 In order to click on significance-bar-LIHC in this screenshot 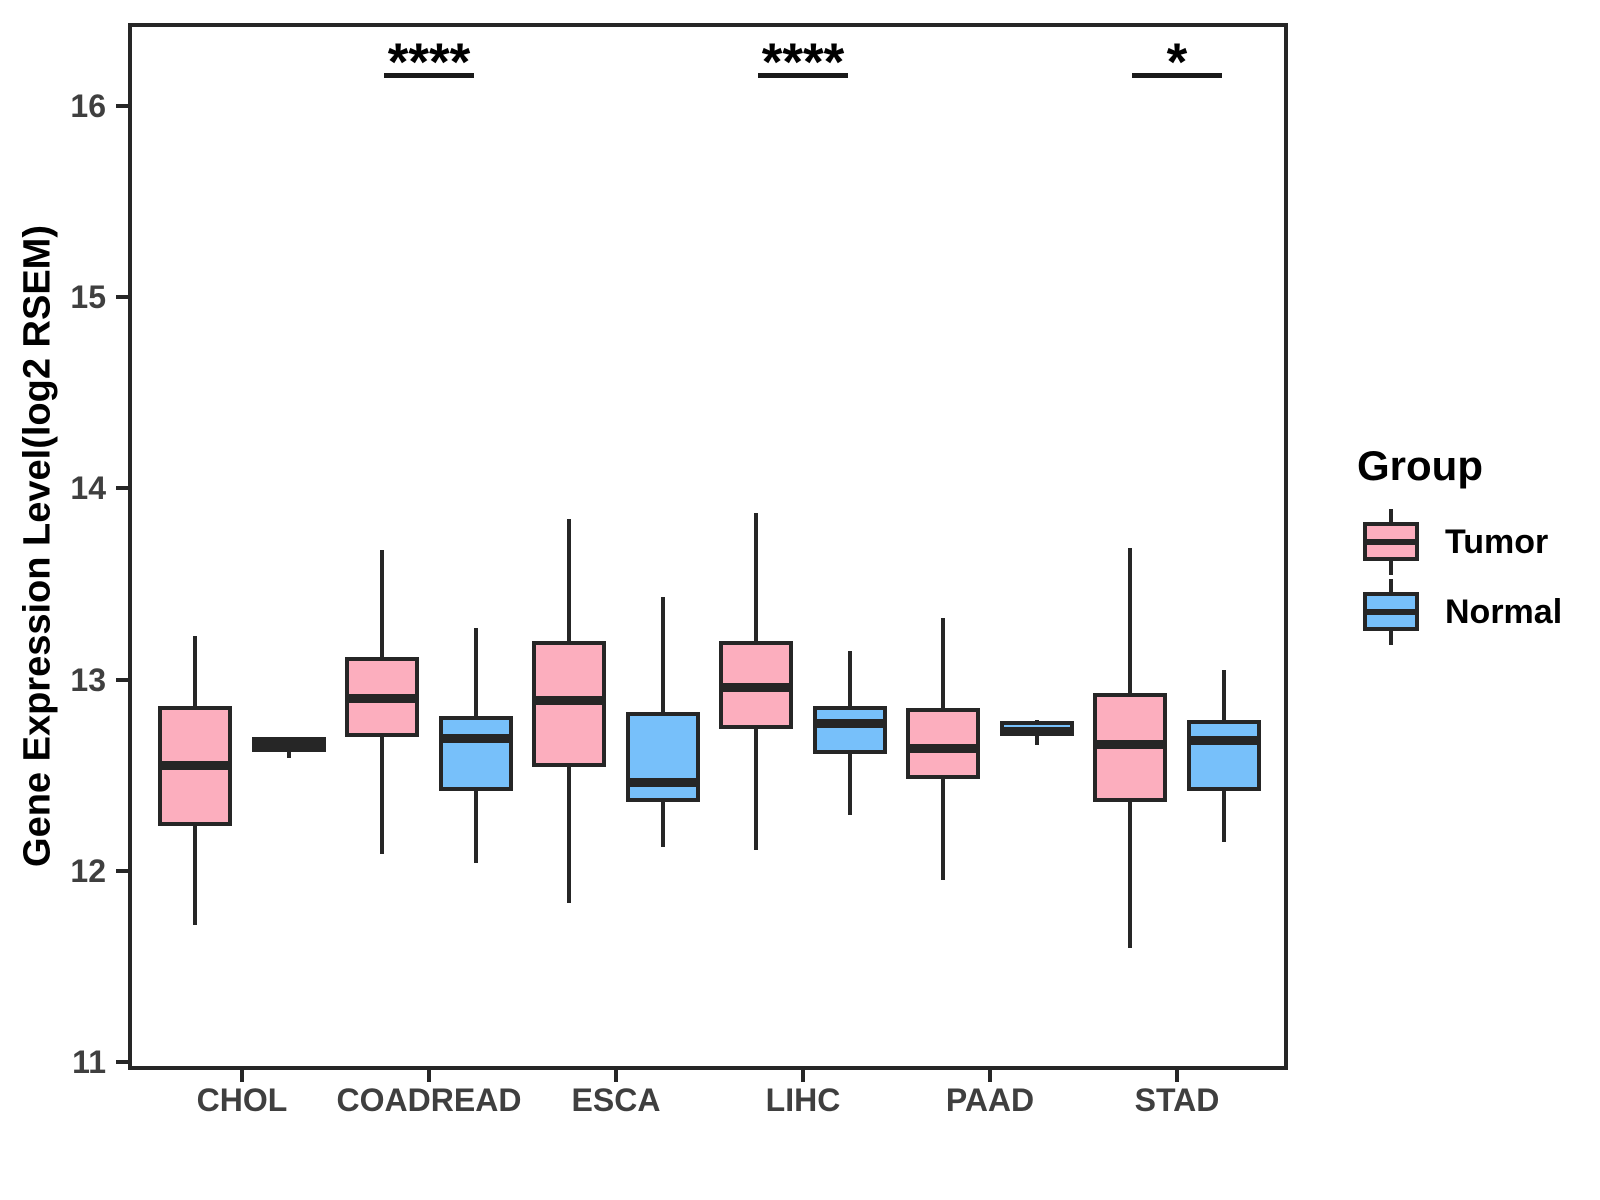, I will do `click(803, 75)`.